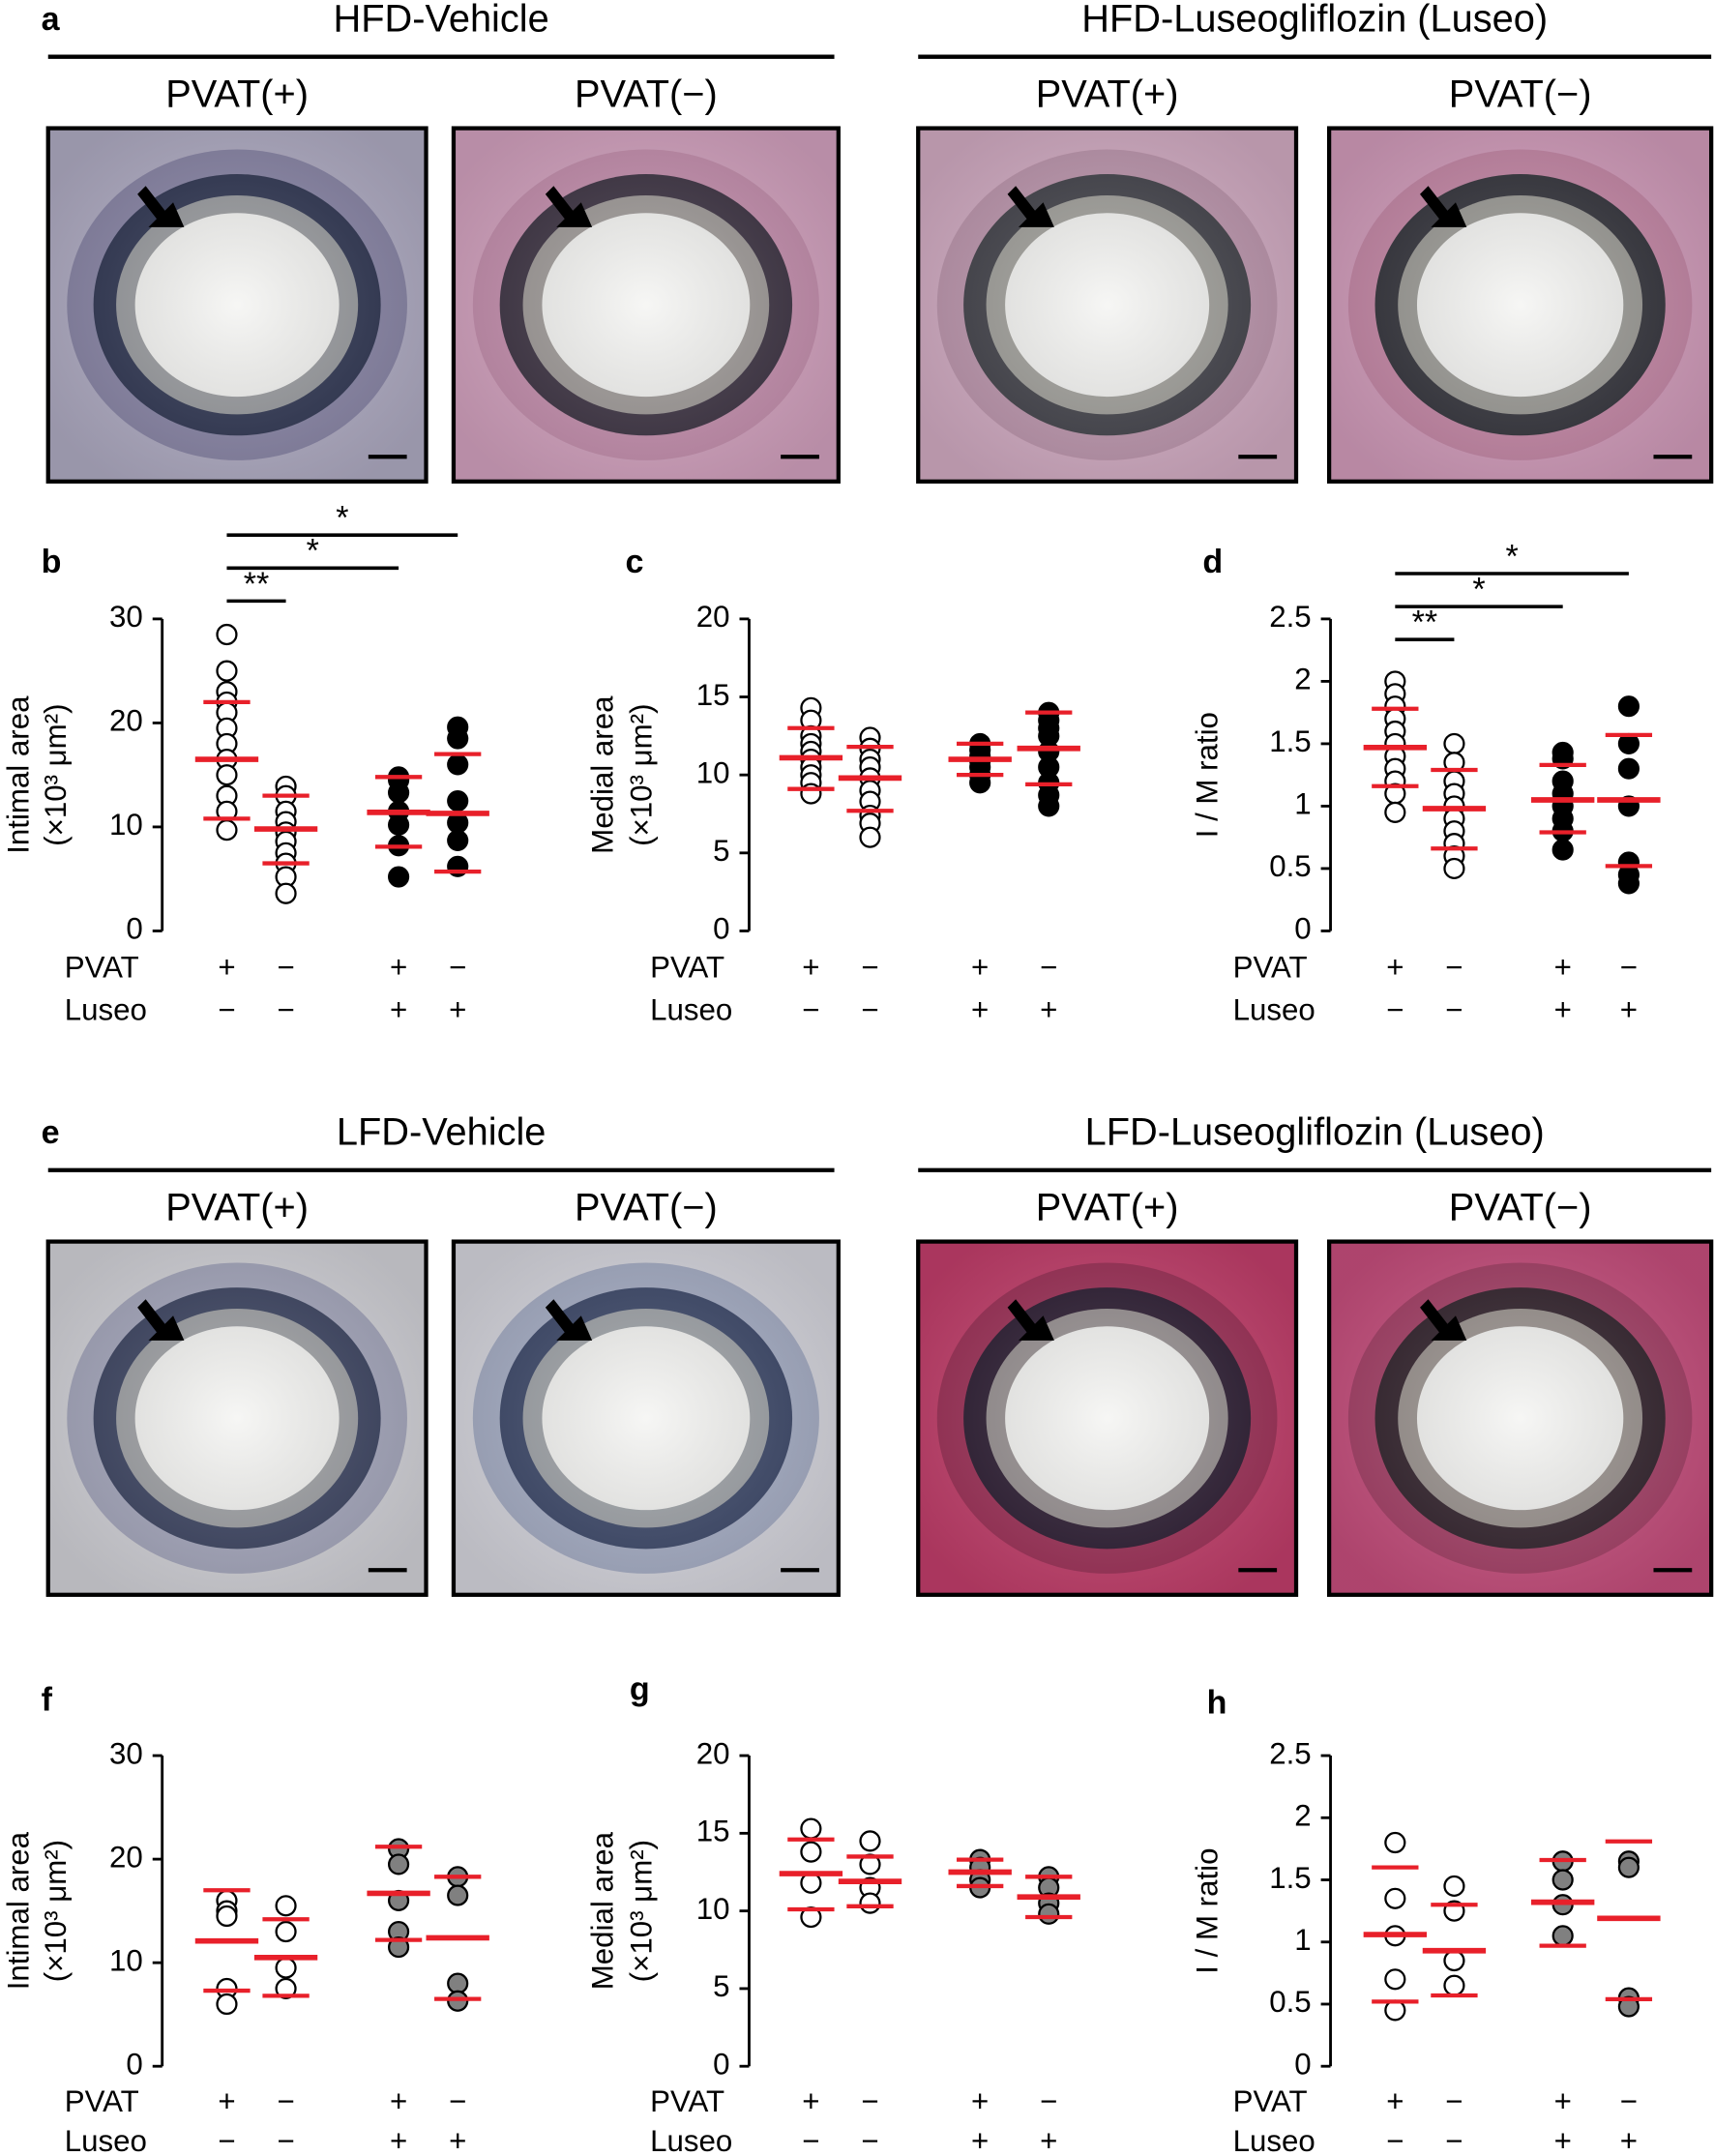 Image resolution: width=1714 pixels, height=2156 pixels. Describe the element at coordinates (713, 772) in the screenshot. I see `y-tick-label: 10` at that location.